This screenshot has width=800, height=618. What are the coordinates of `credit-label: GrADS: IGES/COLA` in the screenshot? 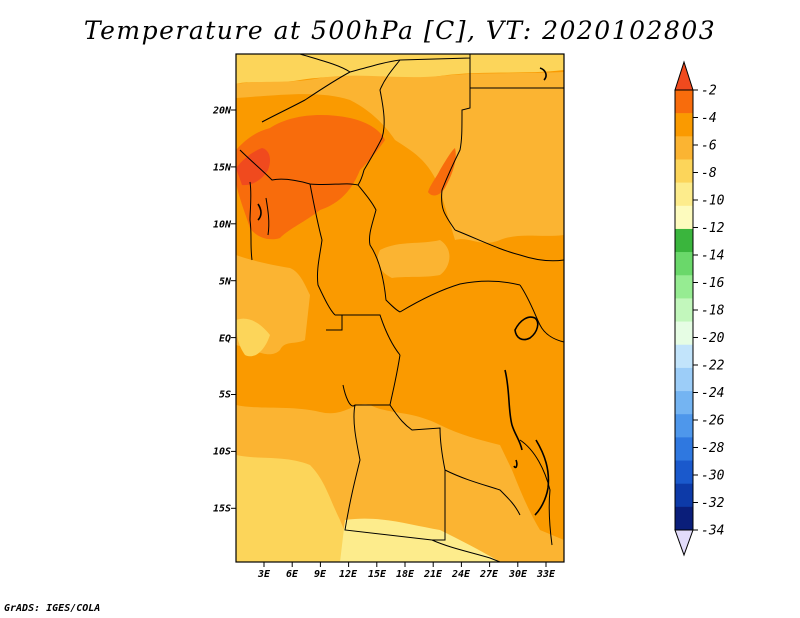 It's located at (52, 608).